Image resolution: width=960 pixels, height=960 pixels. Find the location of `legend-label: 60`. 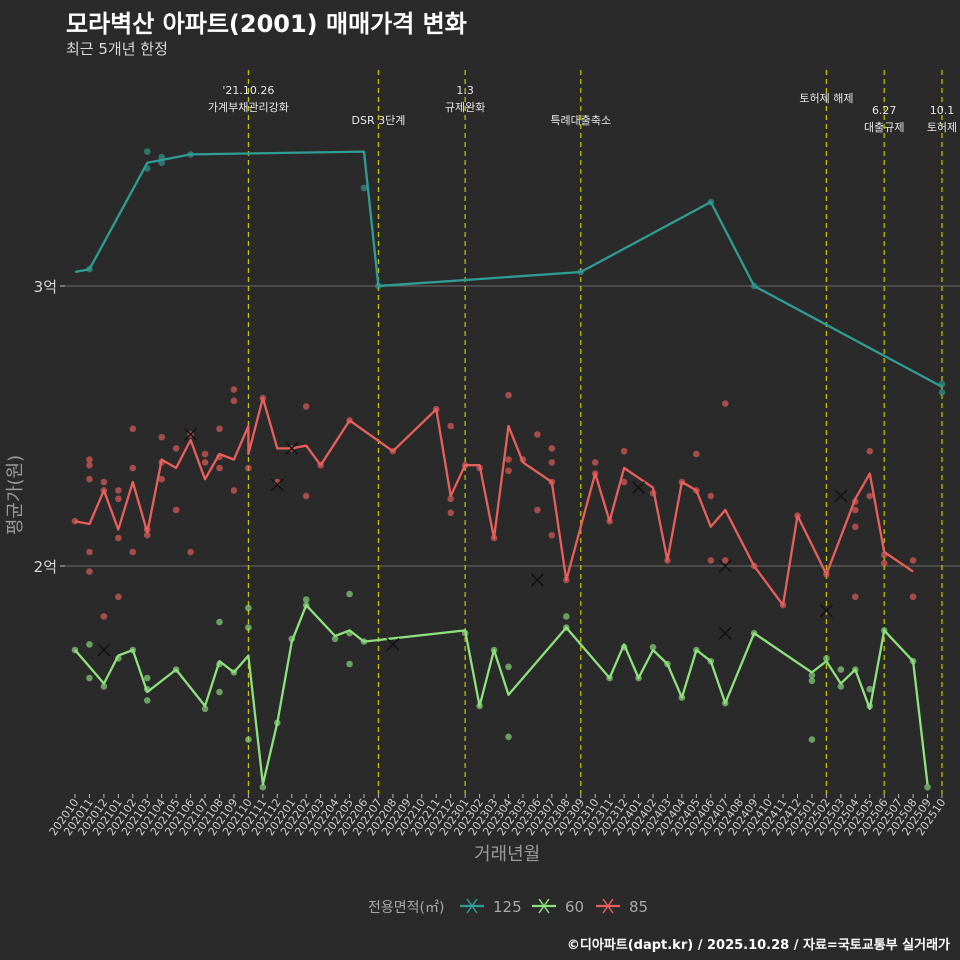

legend-label: 60 is located at coordinates (574, 907).